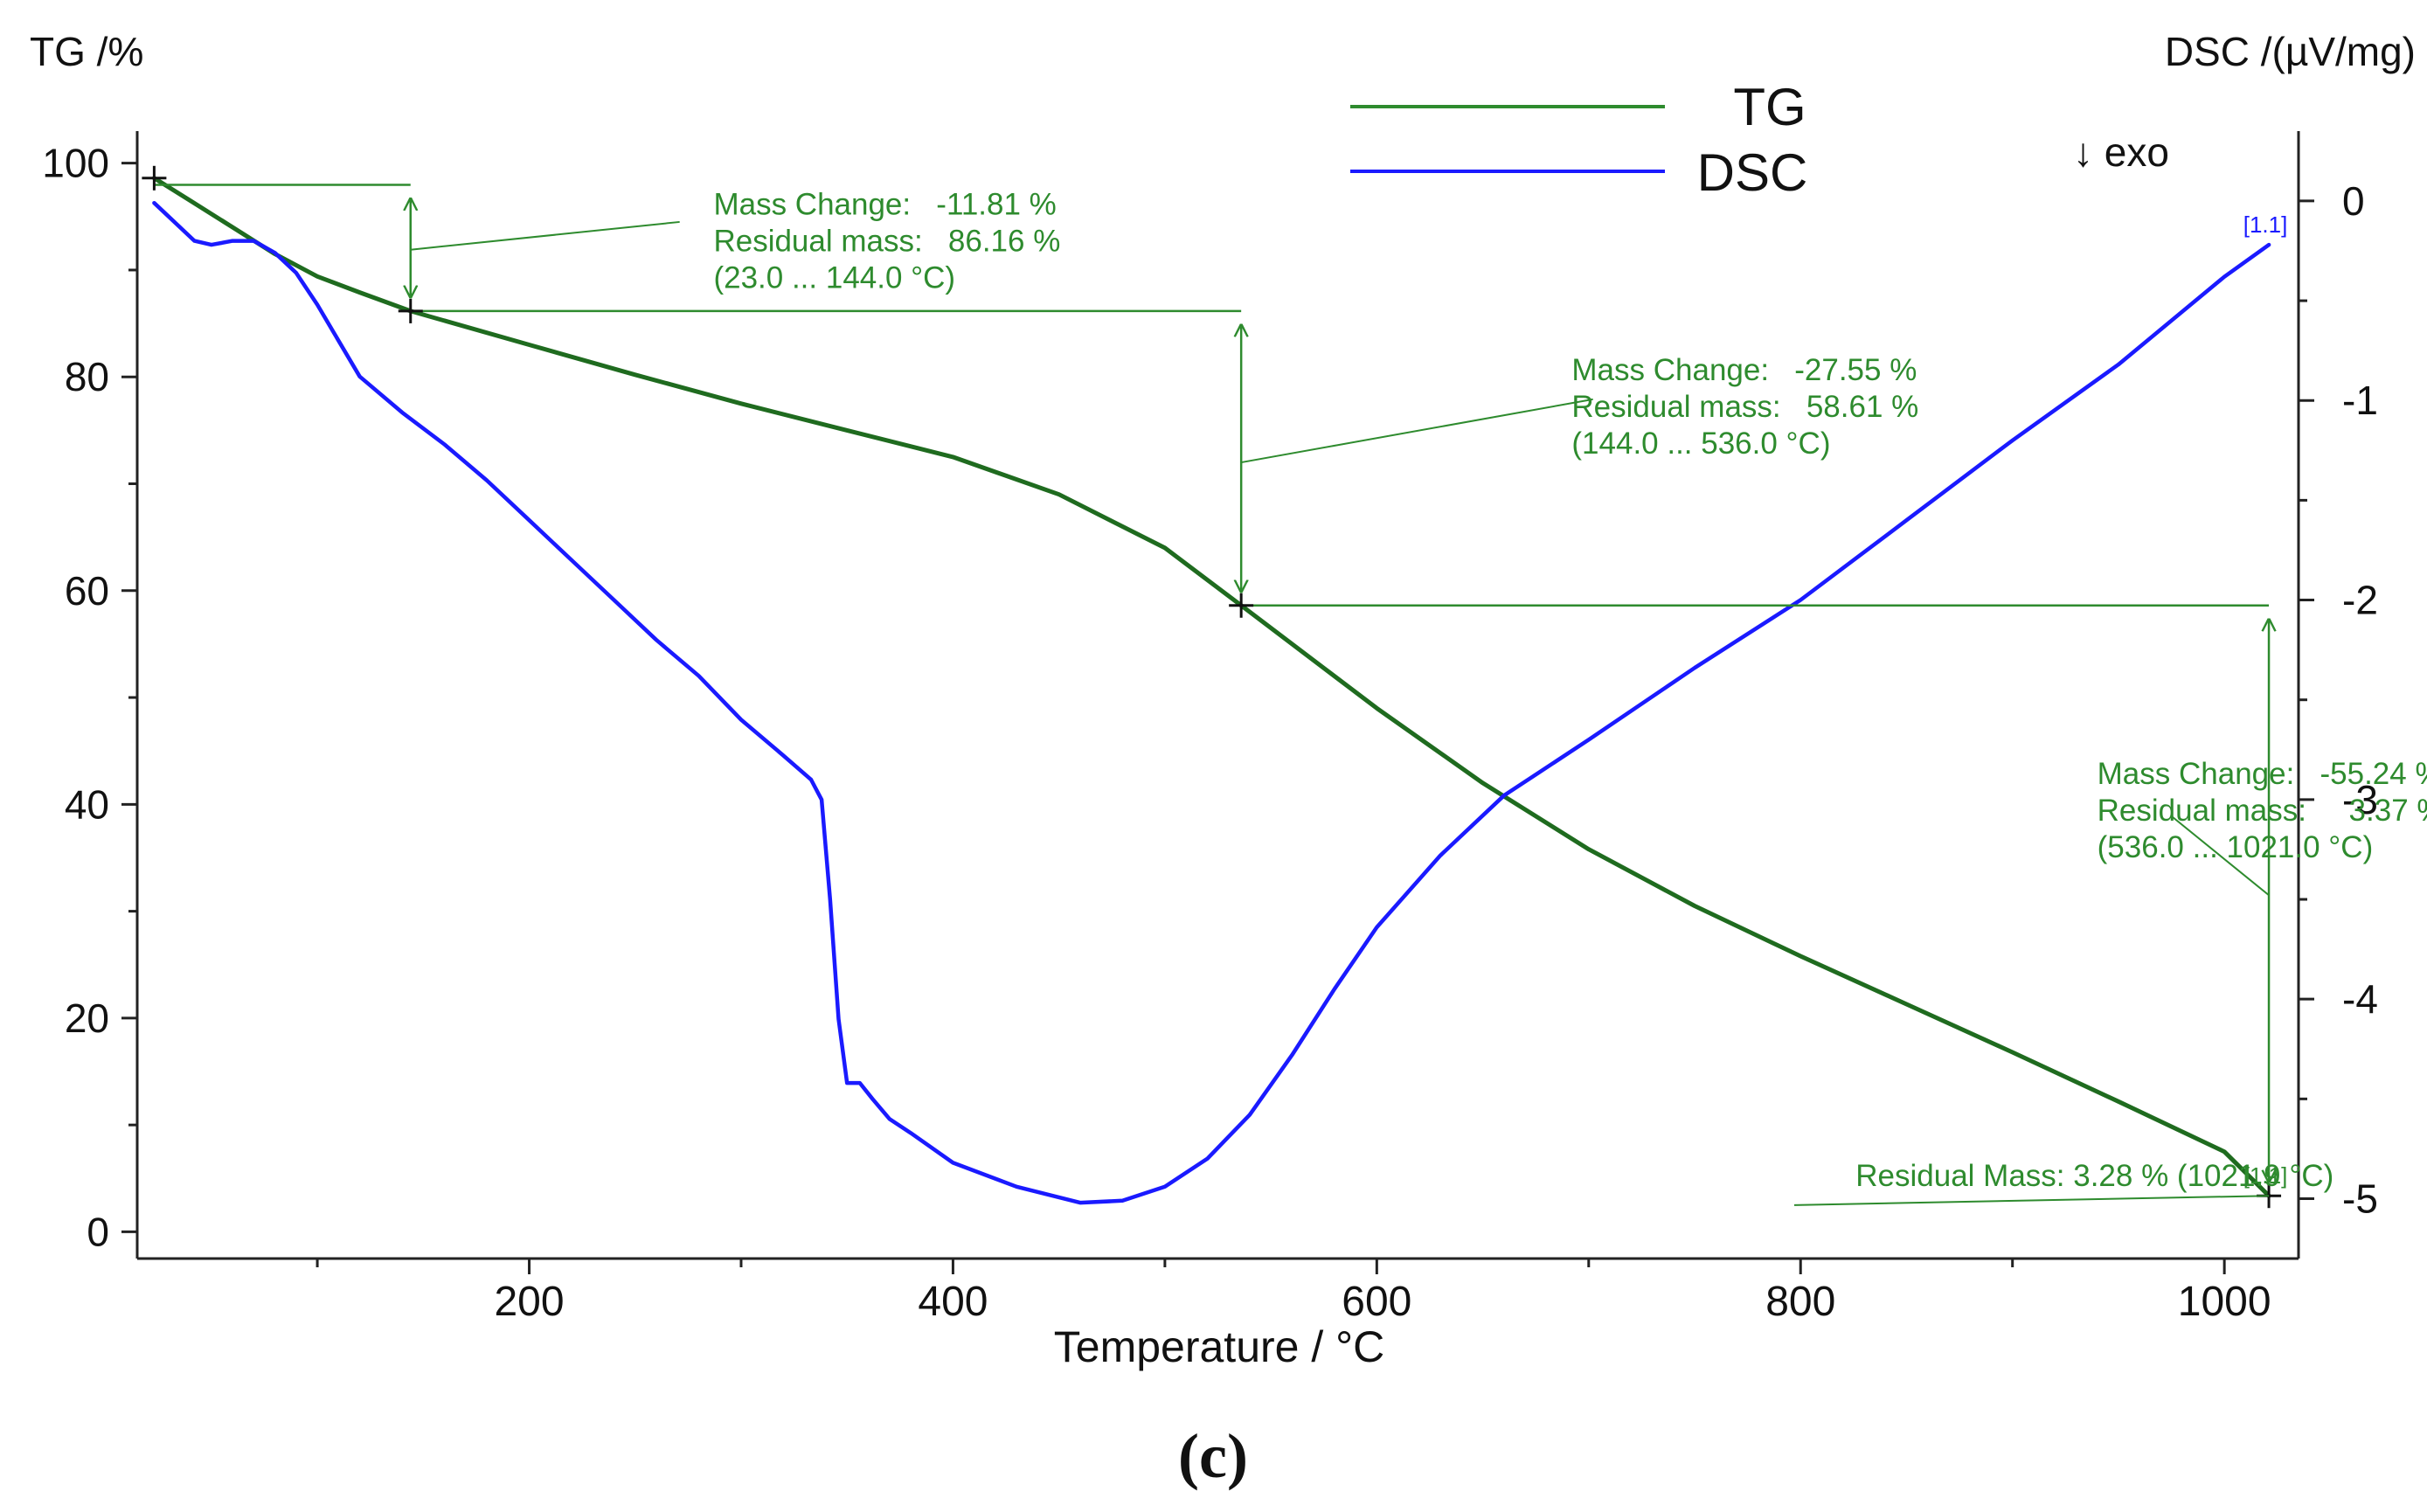 Image resolution: width=2427 pixels, height=1512 pixels. I want to click on left-tick-label-0: 0, so click(98, 1231).